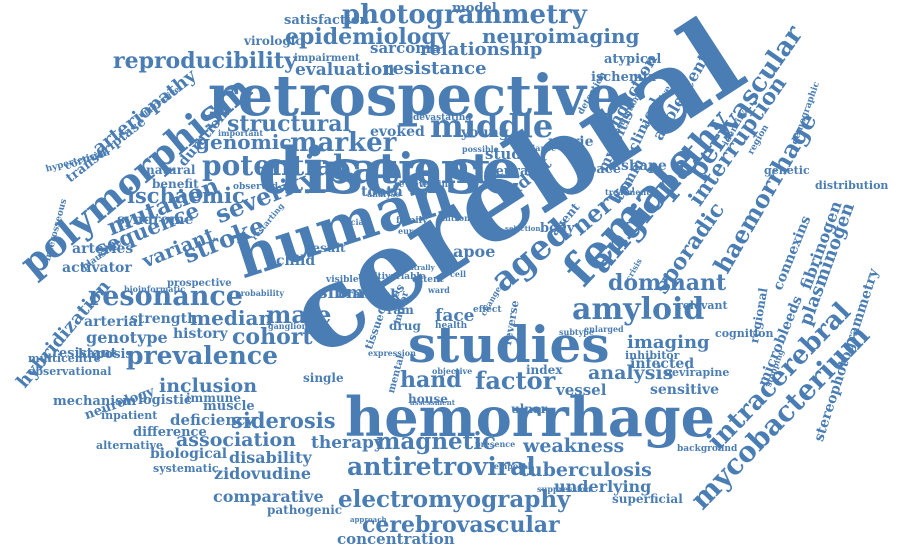 This screenshot has height=549, width=900. What do you see at coordinates (442, 118) in the screenshot?
I see `cloud-word: devastating` at bounding box center [442, 118].